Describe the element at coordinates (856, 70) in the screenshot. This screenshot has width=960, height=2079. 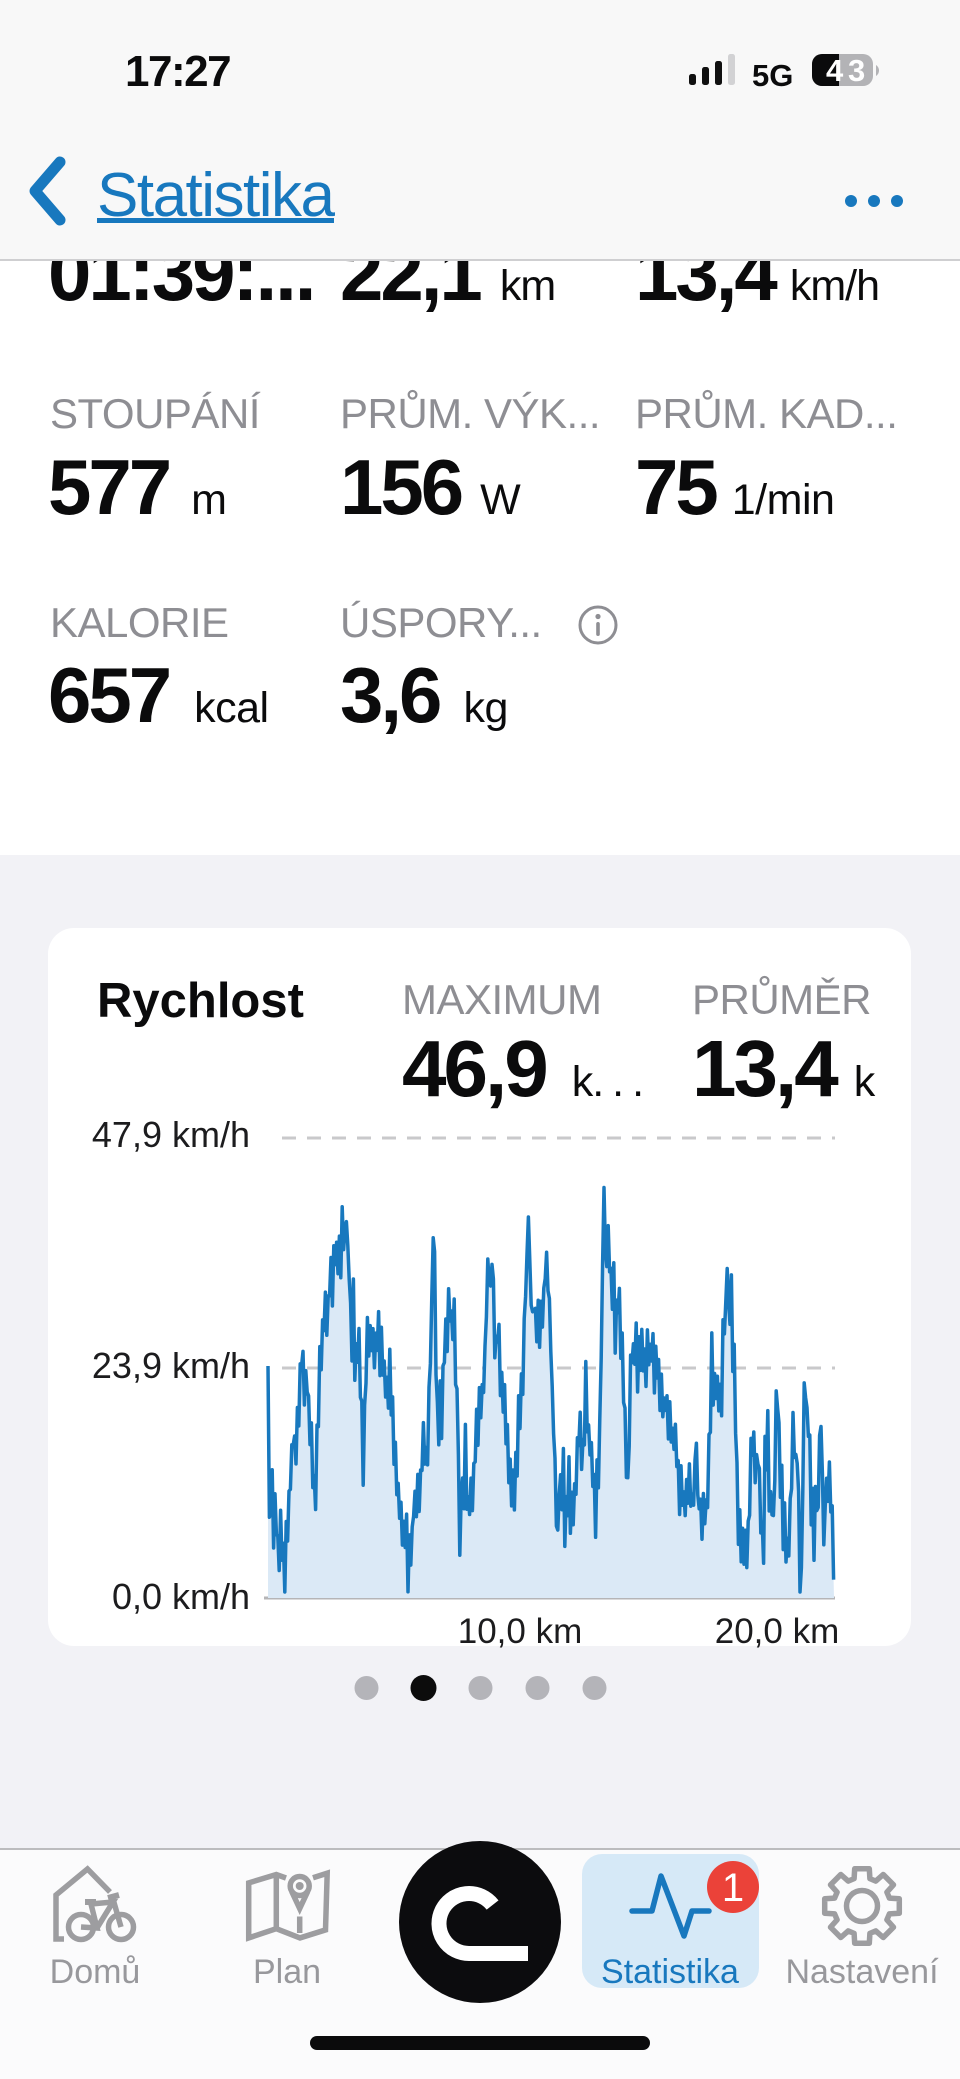
I see `svg-text: 3` at that location.